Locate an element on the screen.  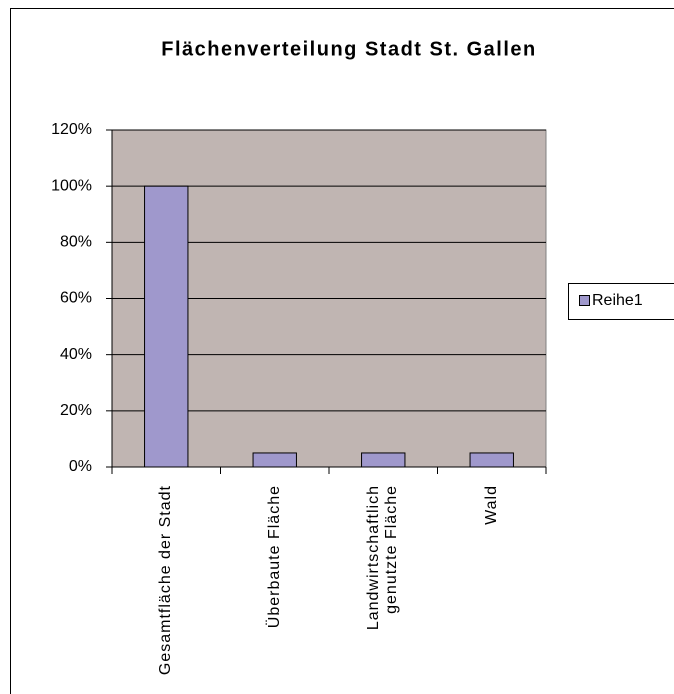
y-tick-label: 20% is located at coordinates (76, 410).